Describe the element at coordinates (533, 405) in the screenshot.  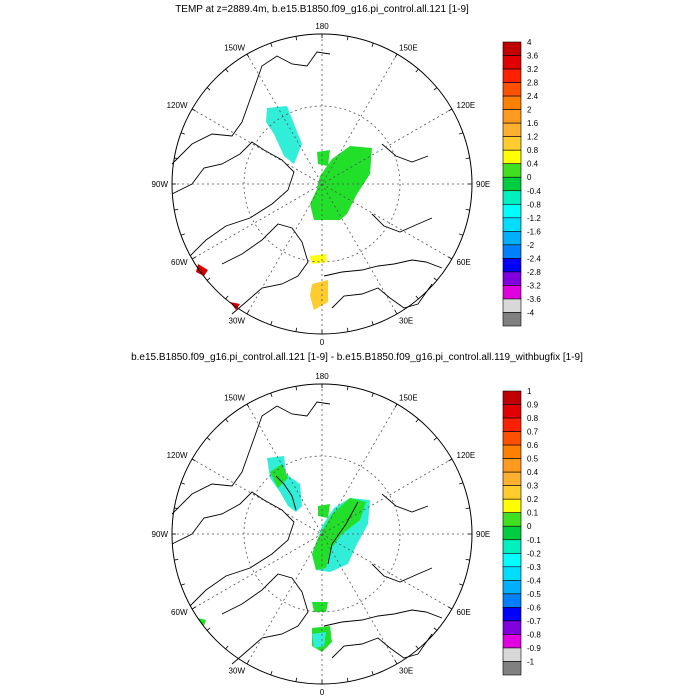
I see `colorbar-label-1: 0.9` at that location.